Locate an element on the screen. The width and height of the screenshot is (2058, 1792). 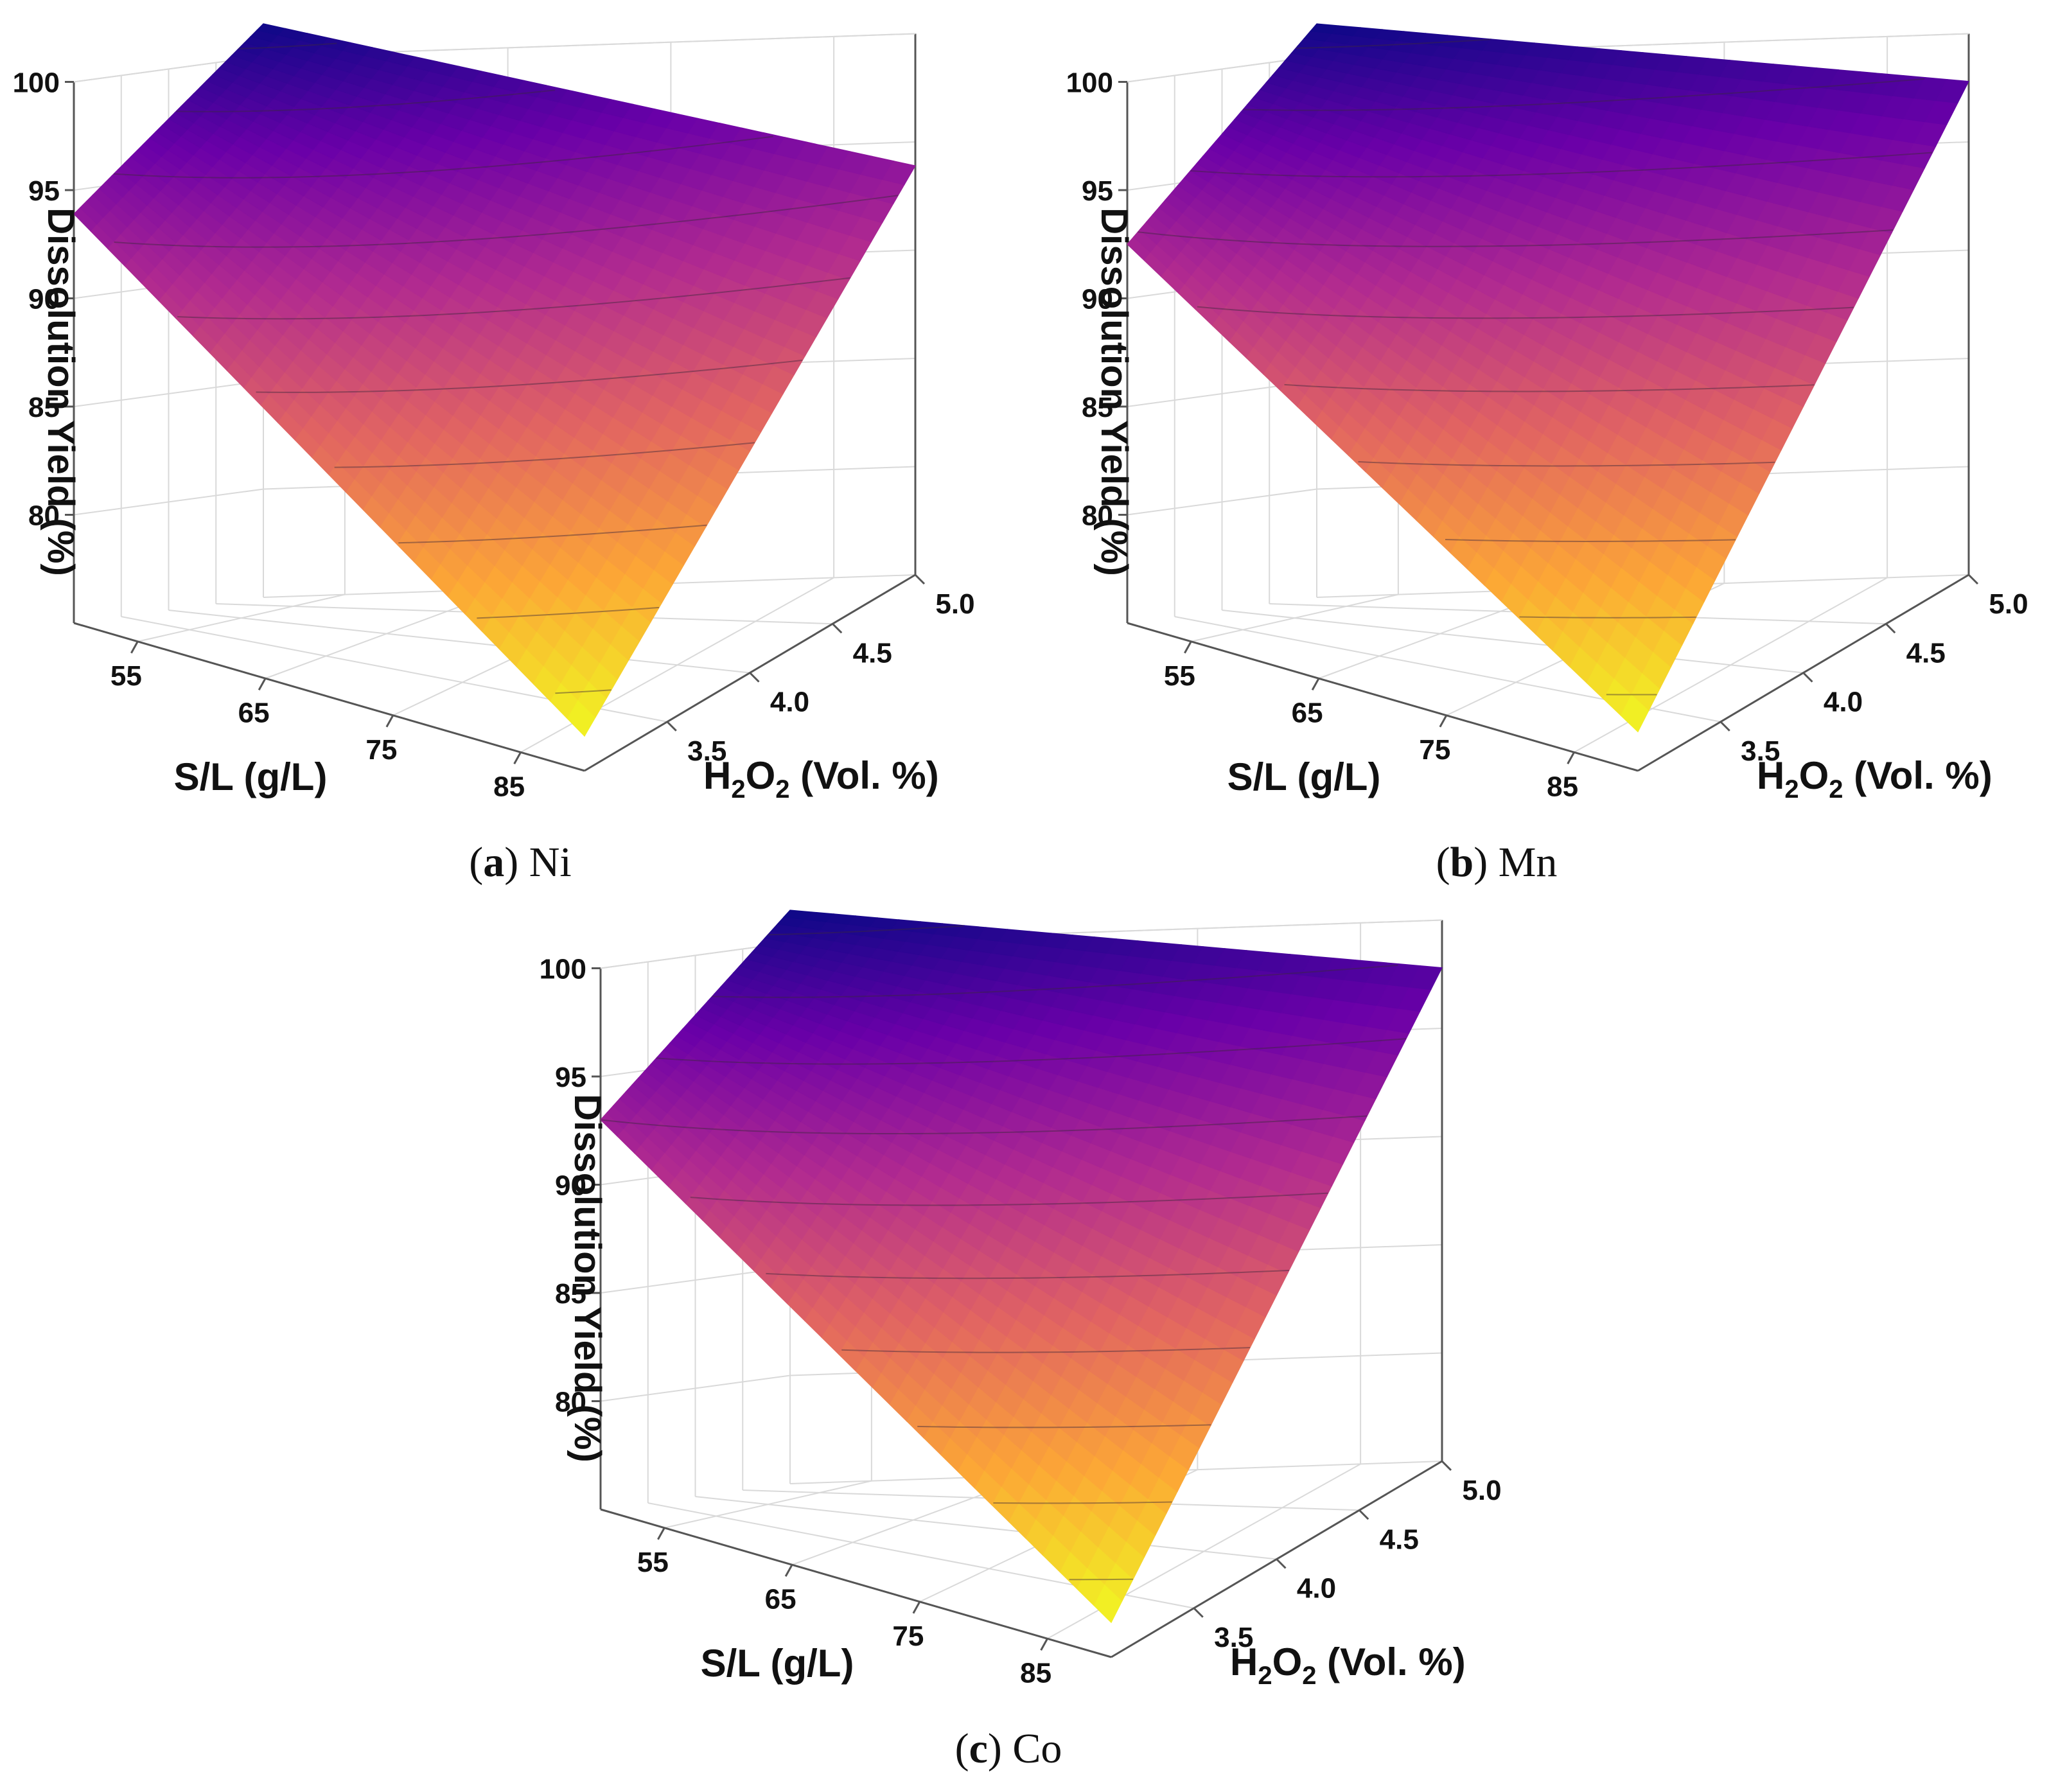
floor-grid-line is located at coordinates (986, 1528).